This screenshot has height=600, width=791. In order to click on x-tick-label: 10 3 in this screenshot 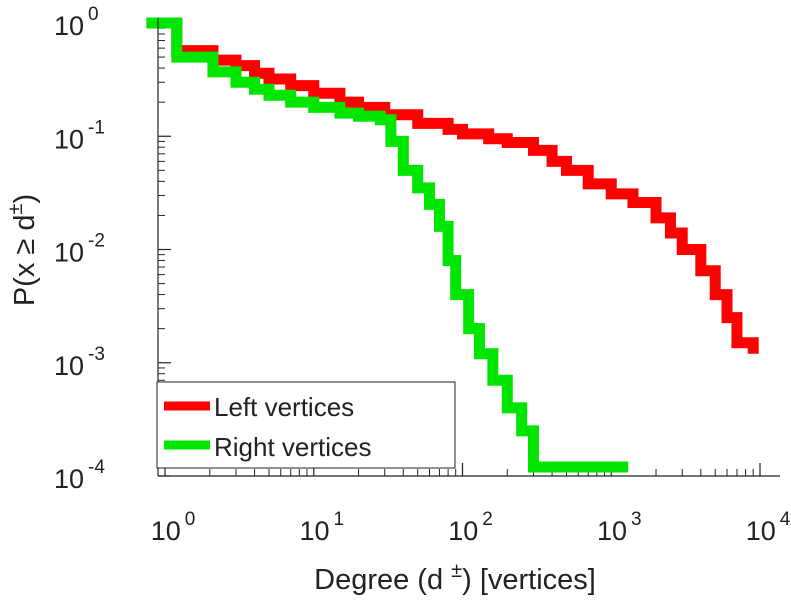, I will do `click(619, 527)`.